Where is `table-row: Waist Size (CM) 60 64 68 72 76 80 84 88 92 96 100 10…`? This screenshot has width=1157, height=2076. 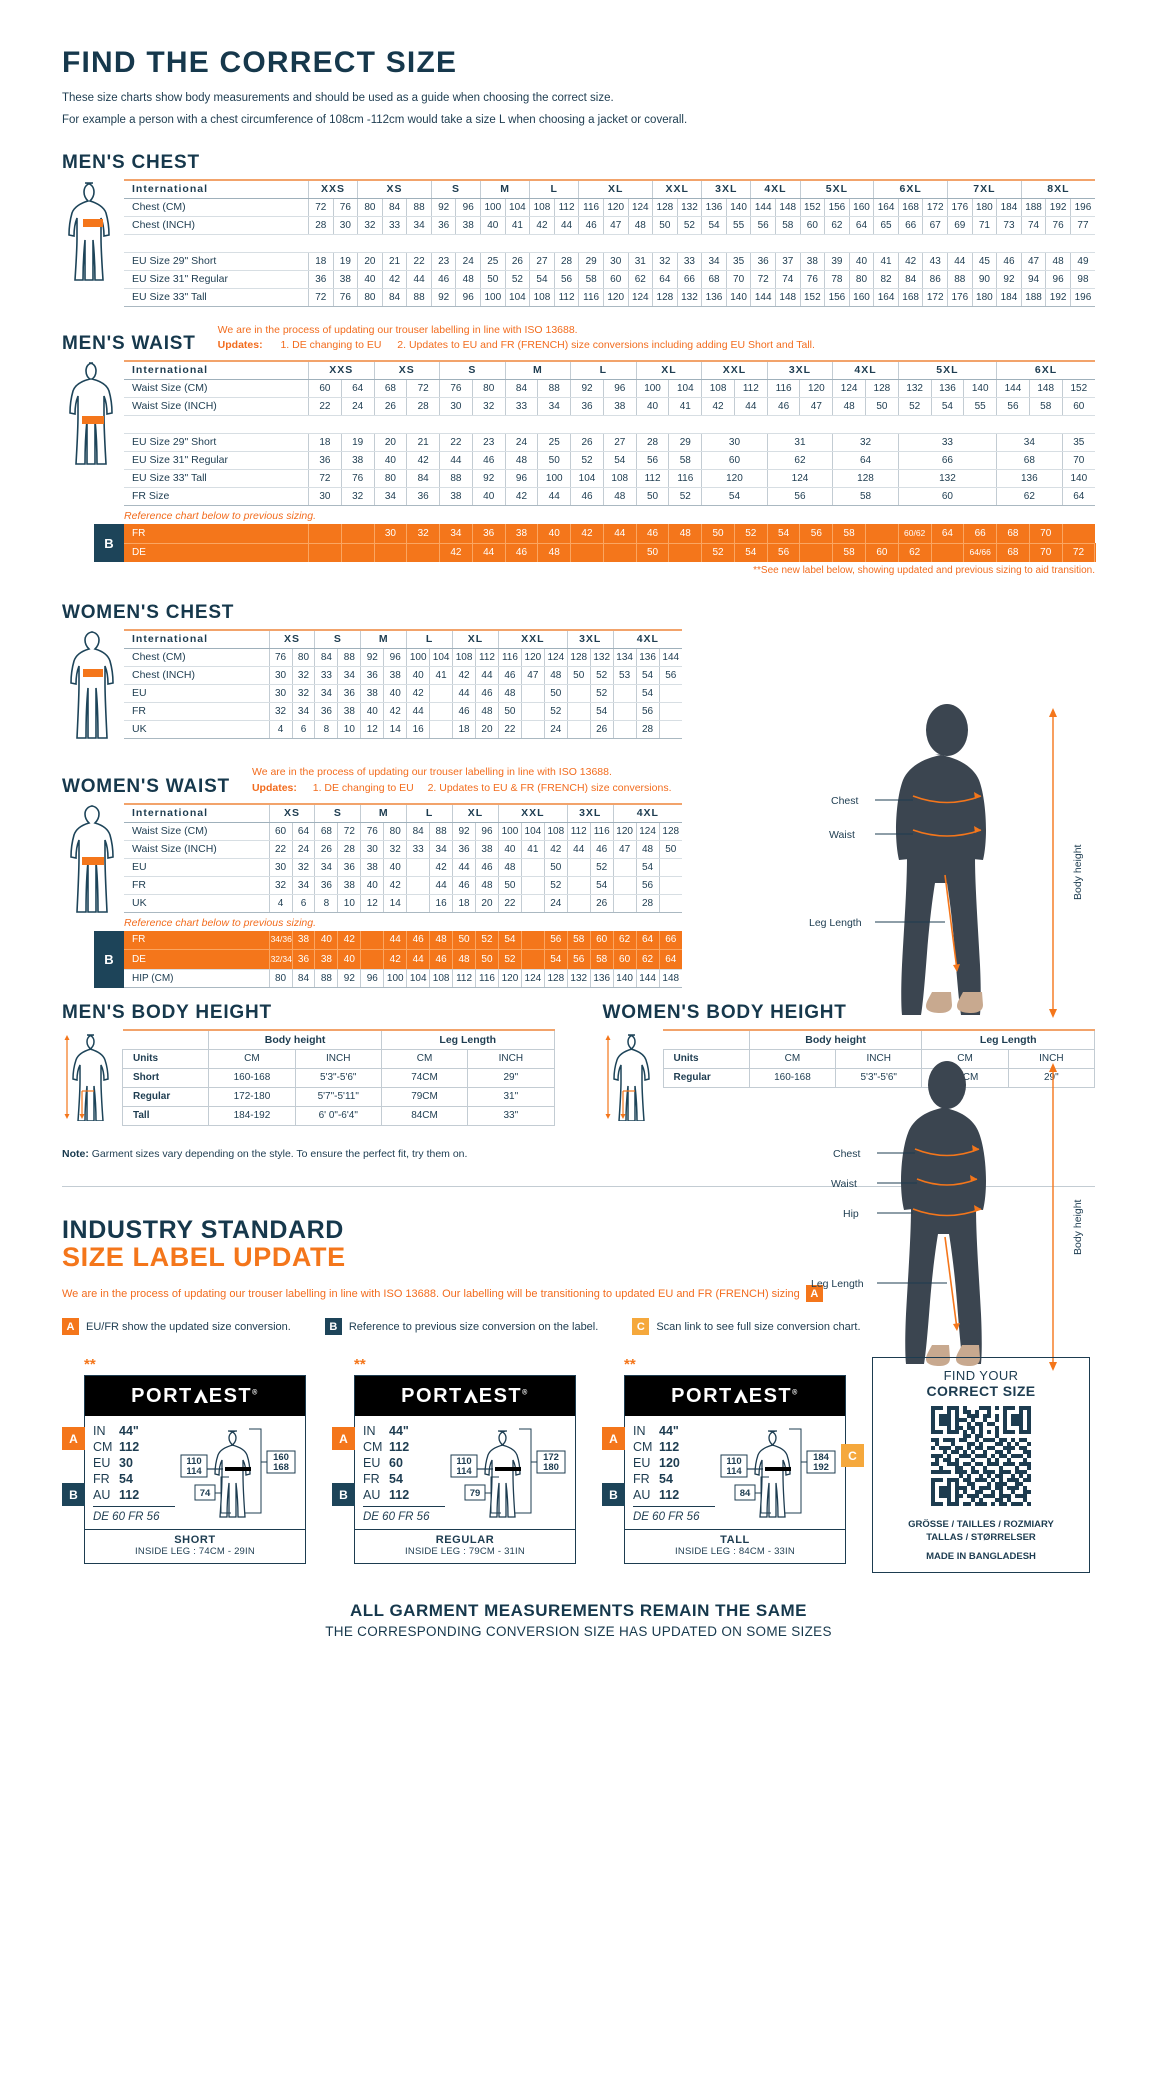
table-row: Waist Size (CM) 60 64 68 72 76 80 84 88 92 96 100 10… is located at coordinates (609, 389).